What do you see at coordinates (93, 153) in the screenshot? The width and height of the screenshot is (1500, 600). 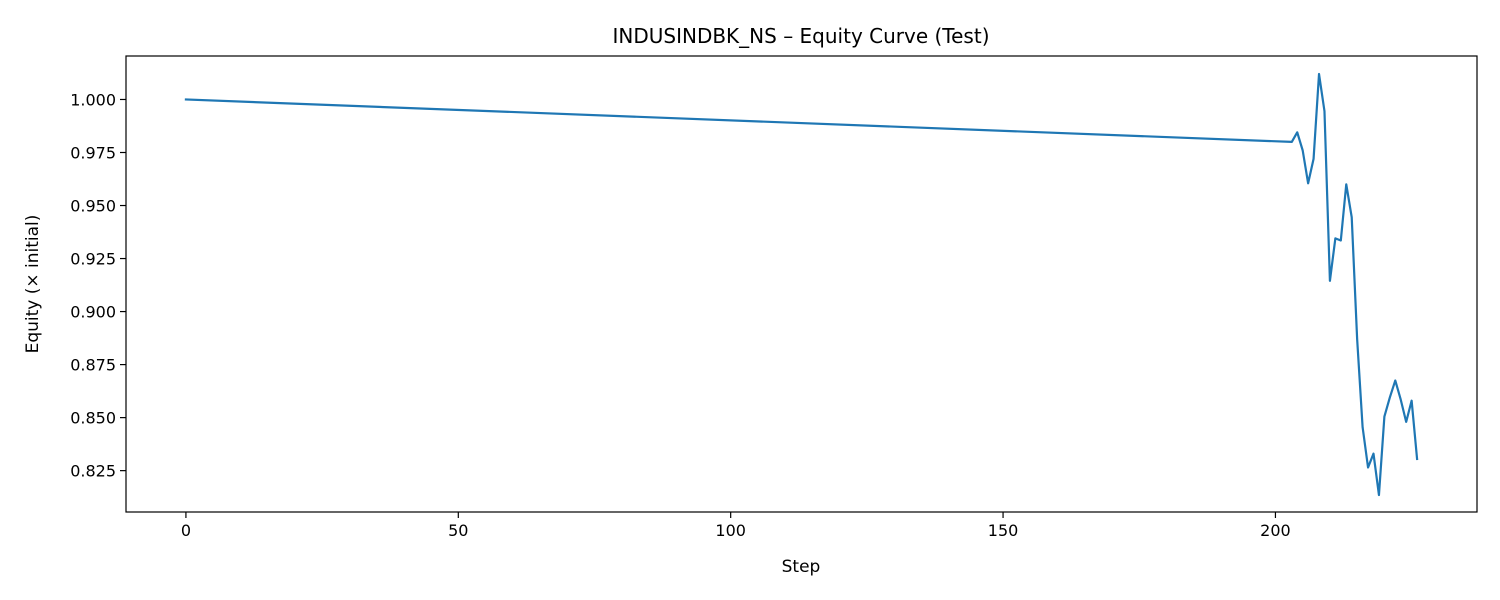 I see `y-tick-label: 0.975` at bounding box center [93, 153].